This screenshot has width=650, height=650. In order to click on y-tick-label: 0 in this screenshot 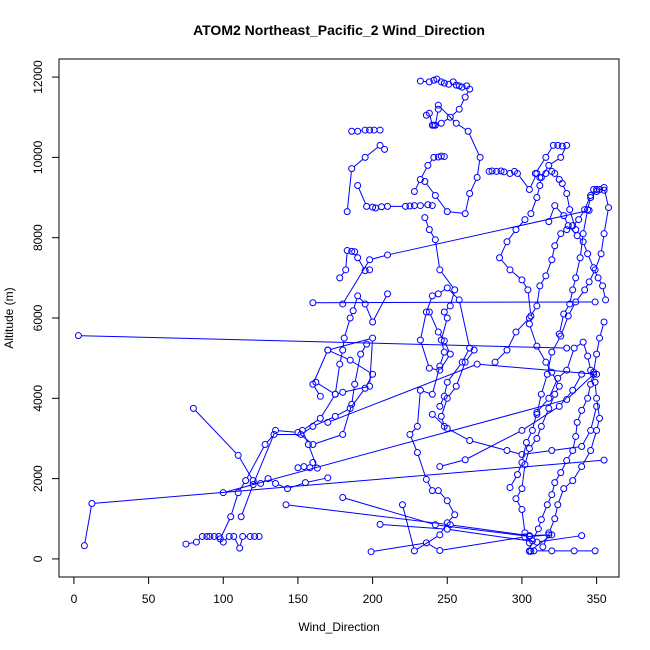, I will do `click(38, 558)`.